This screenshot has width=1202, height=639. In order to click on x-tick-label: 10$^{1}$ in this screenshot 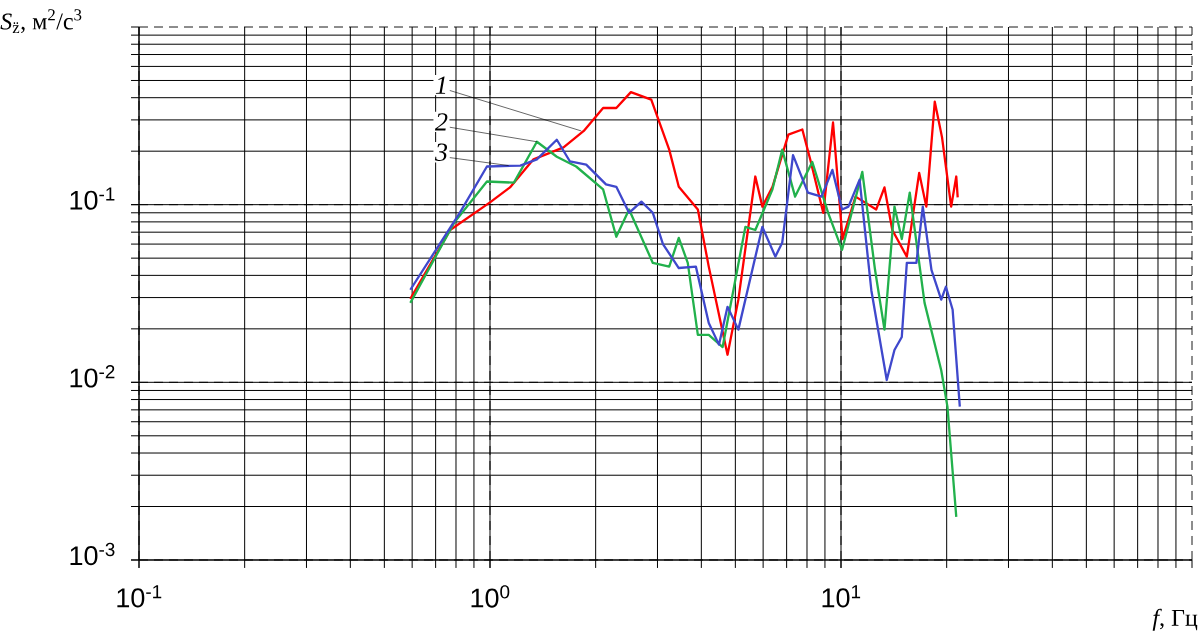, I will do `click(841, 596)`.